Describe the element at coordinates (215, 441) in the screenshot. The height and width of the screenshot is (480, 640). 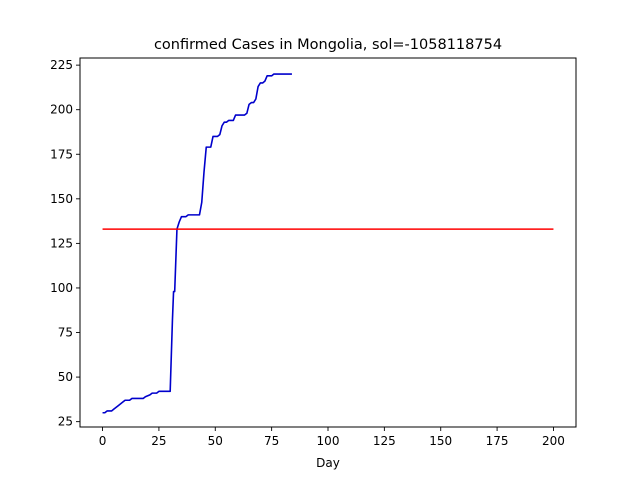
I see `x-tick-label: 50` at that location.